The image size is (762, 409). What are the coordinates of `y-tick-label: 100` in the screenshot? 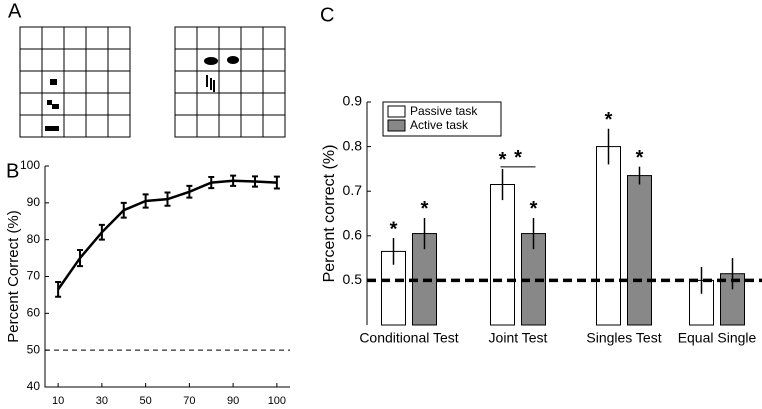 It's located at (30, 165).